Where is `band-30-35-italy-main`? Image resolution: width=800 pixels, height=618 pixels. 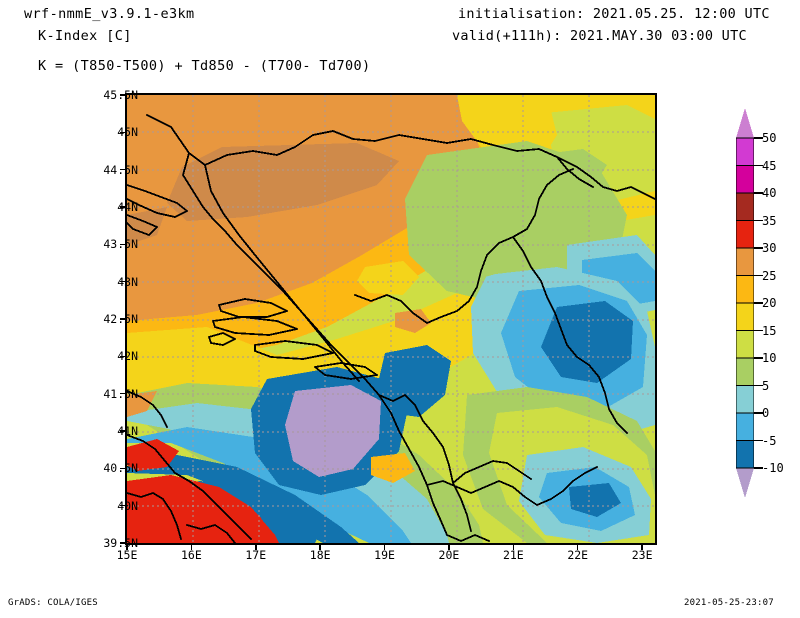
band-30-35-italy-main is located at coordinates (203, 509).